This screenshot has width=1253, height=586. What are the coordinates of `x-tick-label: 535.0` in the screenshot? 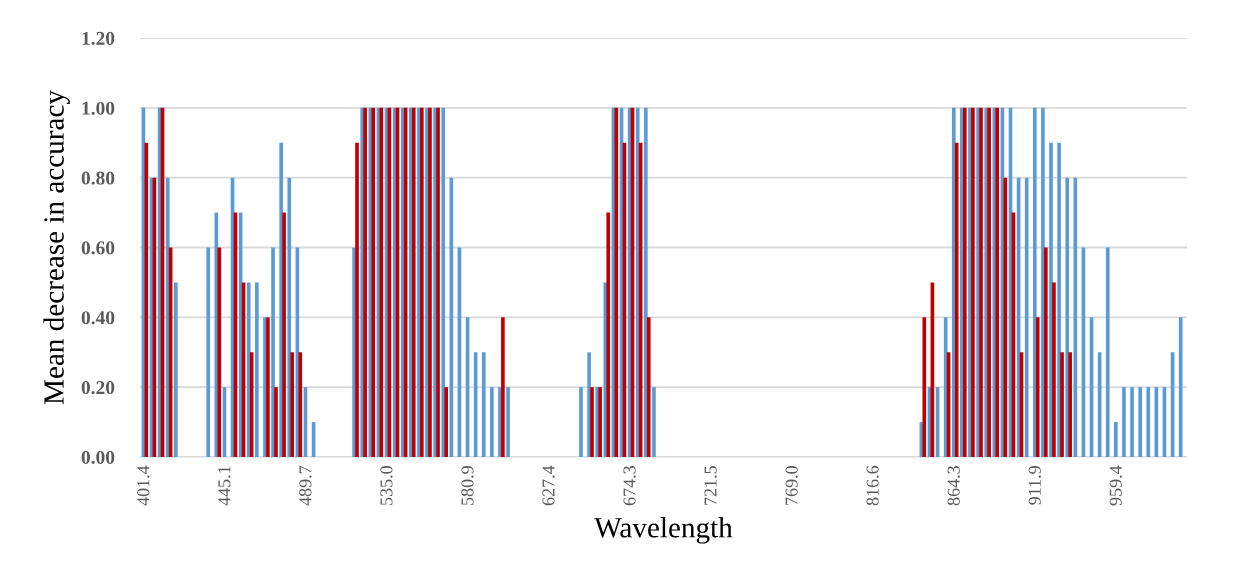 It's located at (386, 485).